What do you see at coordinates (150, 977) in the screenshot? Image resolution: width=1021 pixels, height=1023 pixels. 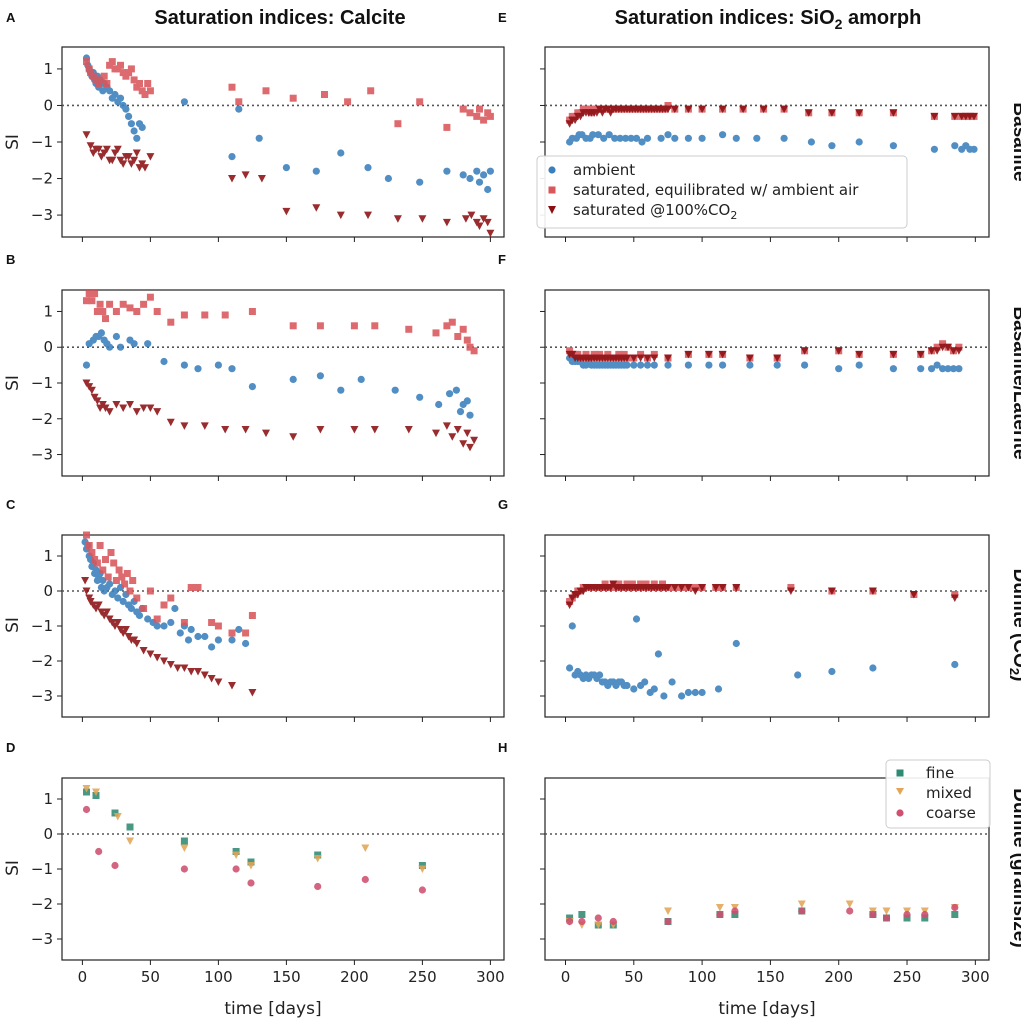 I see `panel-d-xtick-label-1: 50` at bounding box center [150, 977].